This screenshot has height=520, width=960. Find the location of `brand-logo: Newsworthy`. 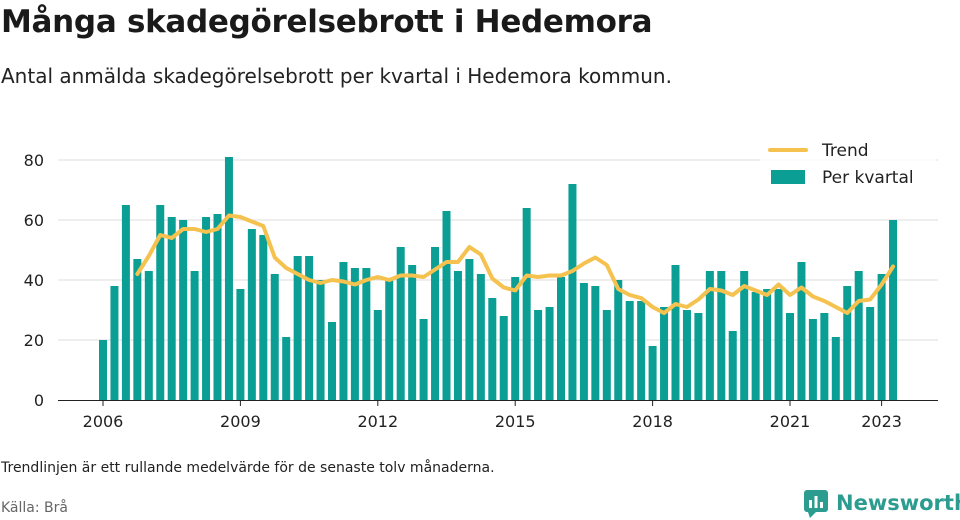

brand-logo: Newsworthy is located at coordinates (882, 503).